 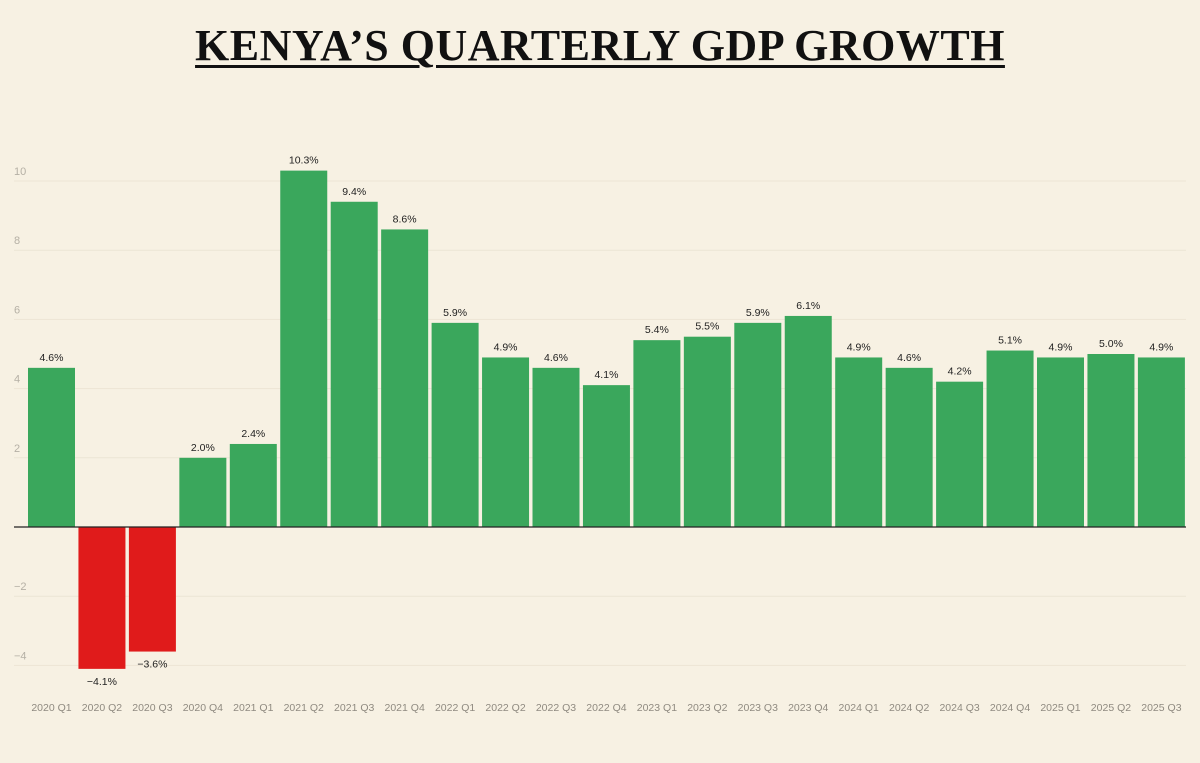 I want to click on y-tick-label: −4, so click(x=20, y=656).